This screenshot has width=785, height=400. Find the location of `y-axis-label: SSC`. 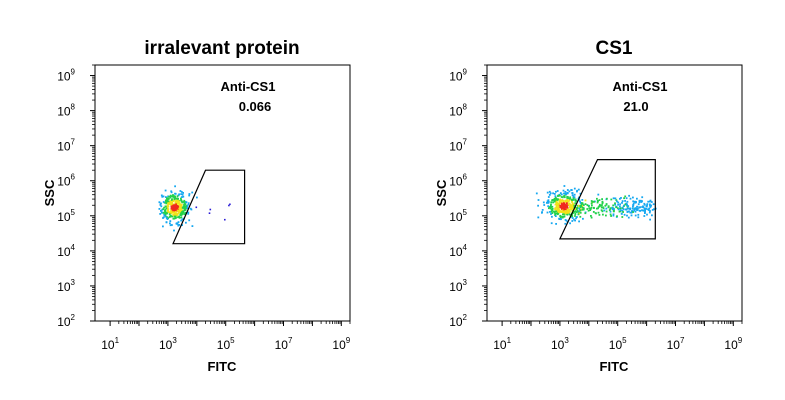

y-axis-label: SSC is located at coordinates (49, 192).